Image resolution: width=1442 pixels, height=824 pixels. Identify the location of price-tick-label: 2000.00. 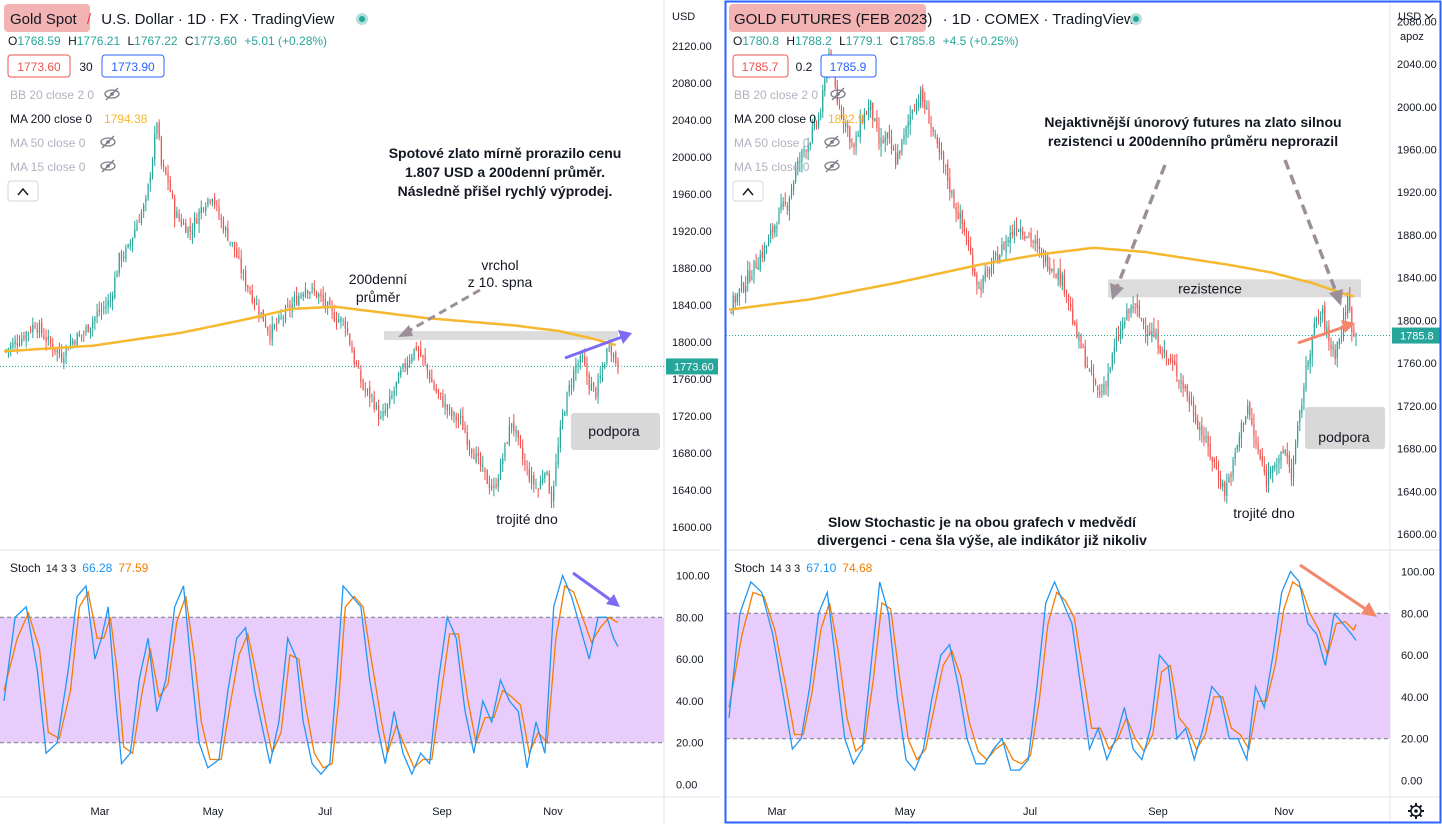
(1417, 108).